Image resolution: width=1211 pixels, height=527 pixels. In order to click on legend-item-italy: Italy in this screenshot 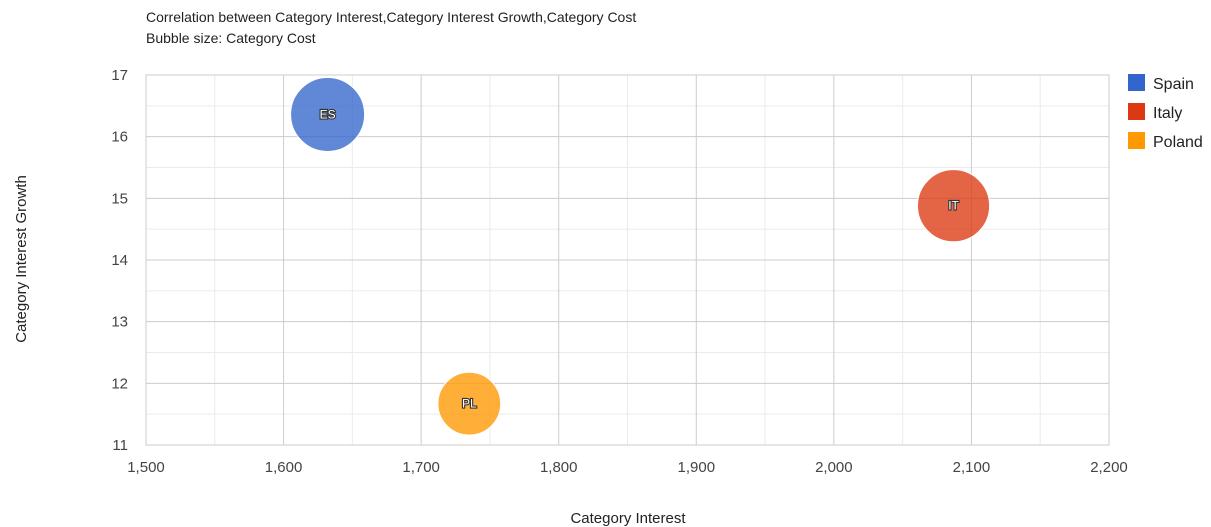, I will do `click(1155, 112)`.